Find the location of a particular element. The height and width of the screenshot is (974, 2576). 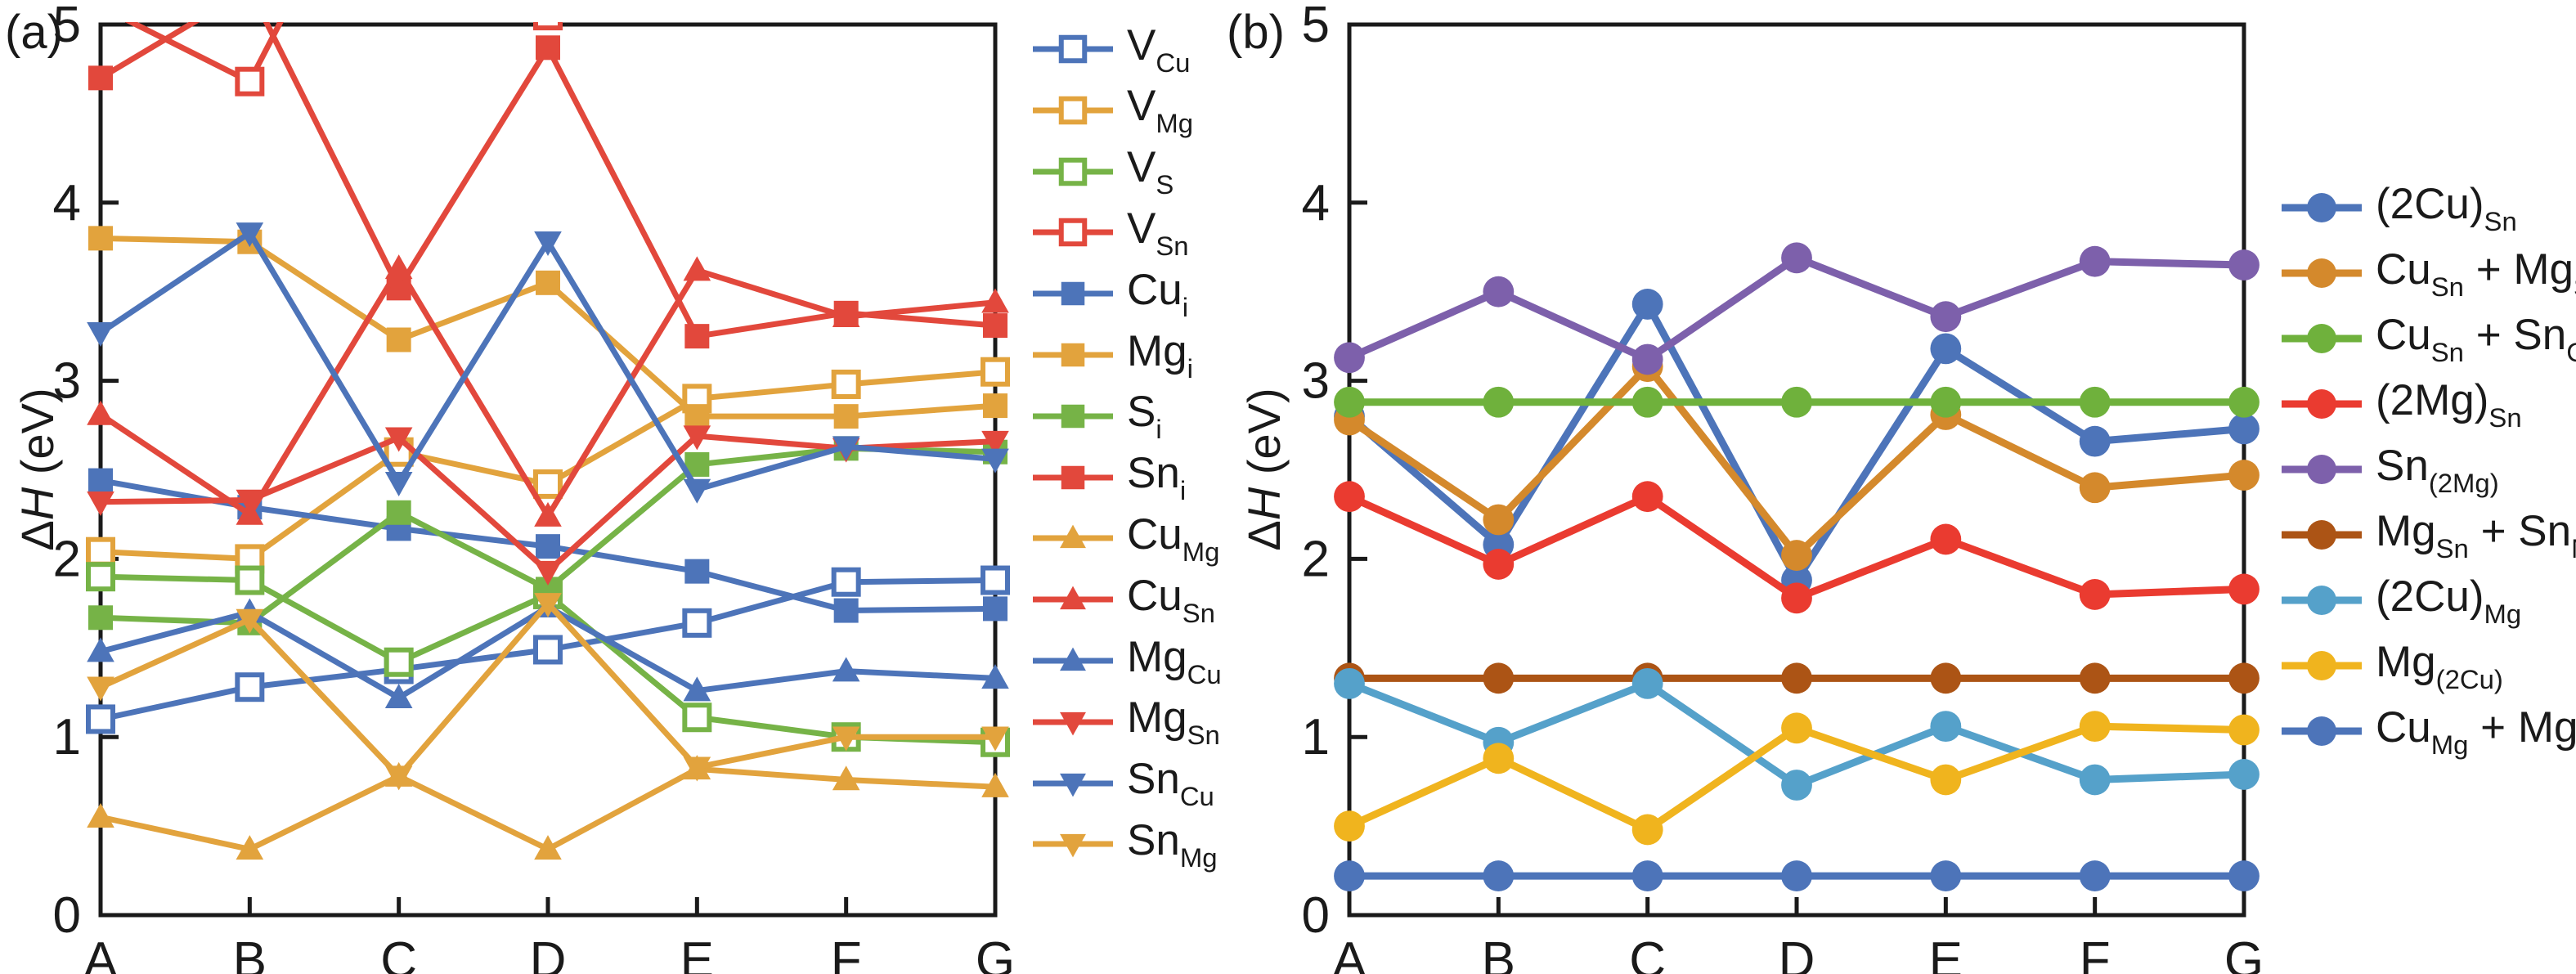

series-line-V_Mg is located at coordinates (548, 466).